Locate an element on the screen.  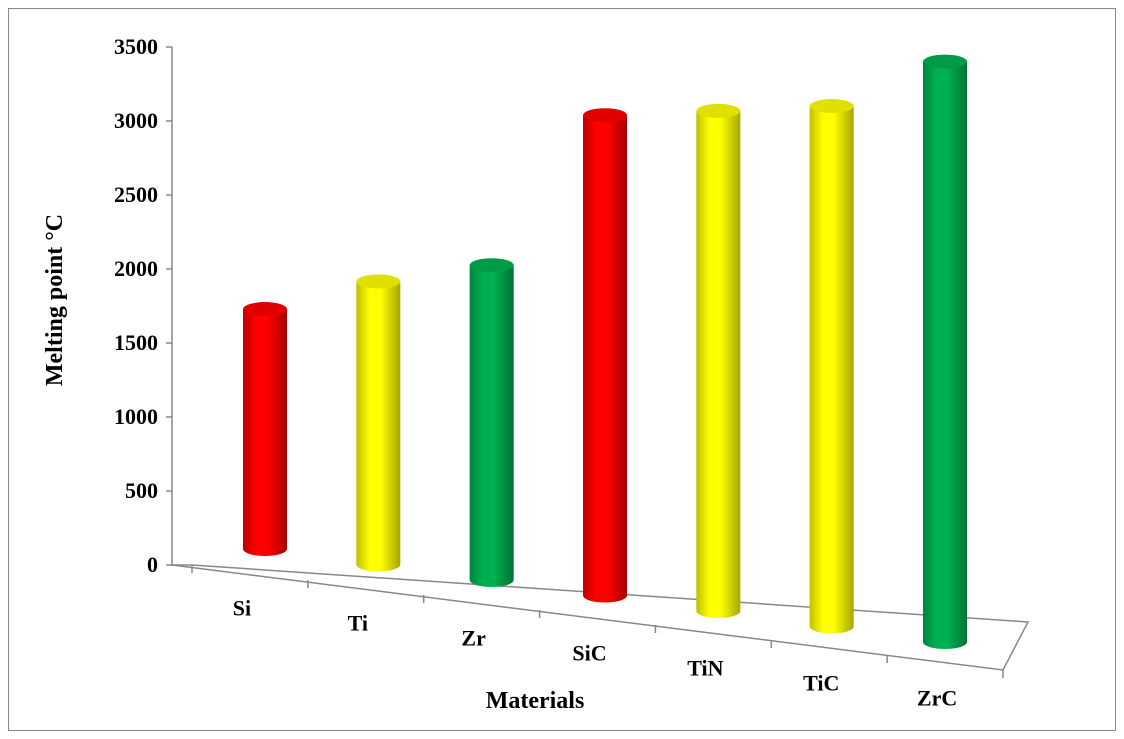
category-labels: Si Ti Zr SiC TiN TiC ZrC is located at coordinates (595, 653).